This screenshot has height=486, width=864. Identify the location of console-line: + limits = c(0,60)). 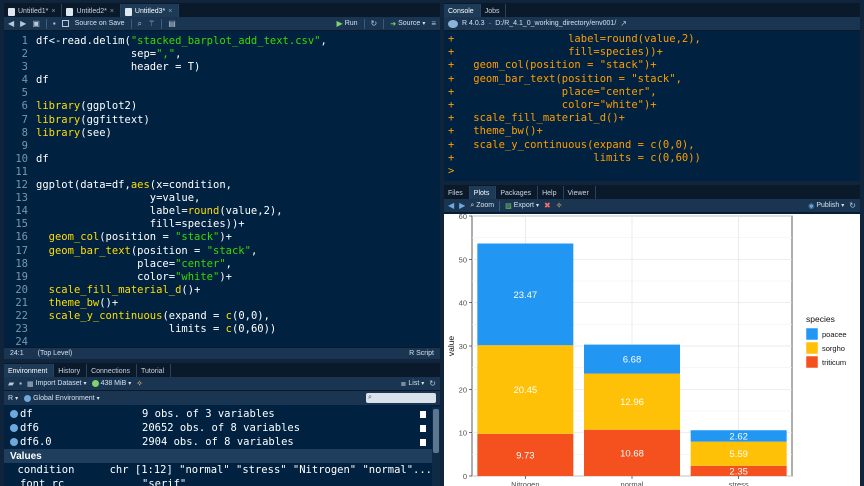
(574, 157).